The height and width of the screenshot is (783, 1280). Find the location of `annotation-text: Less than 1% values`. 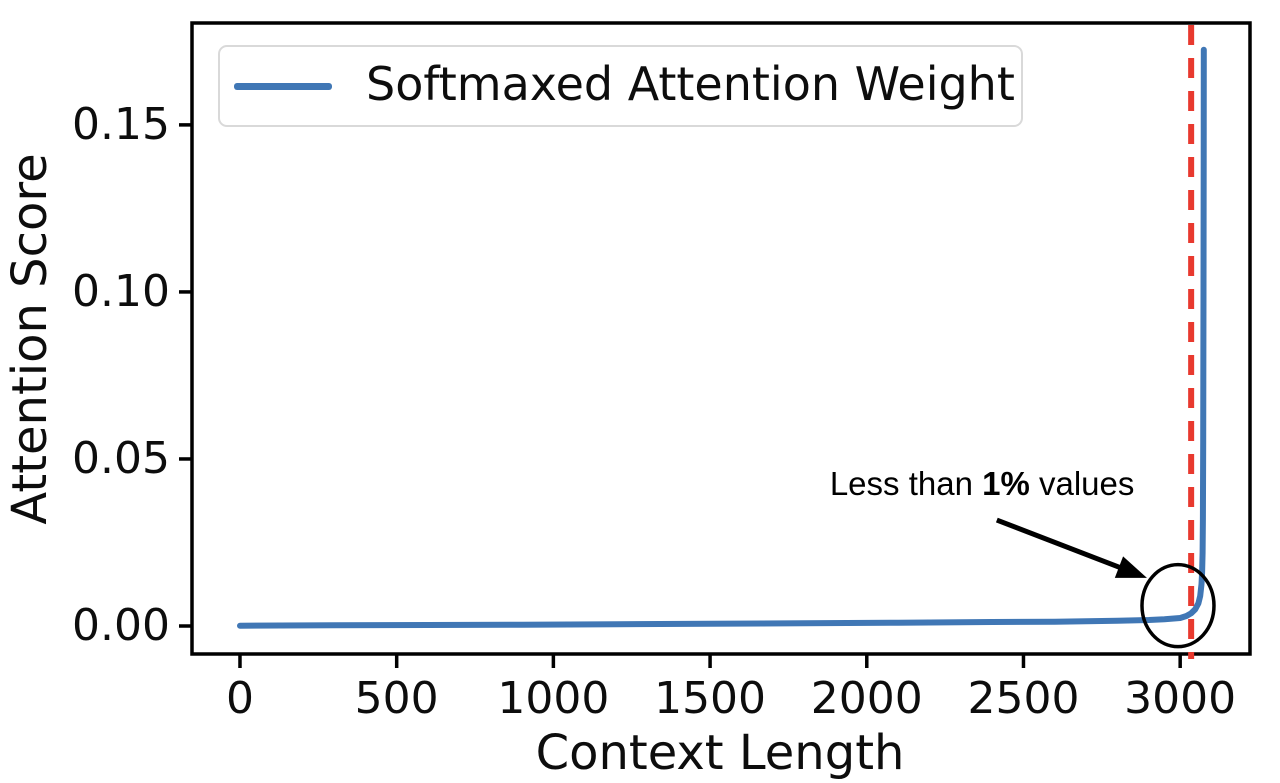

annotation-text: Less than 1% values is located at coordinates (982, 484).